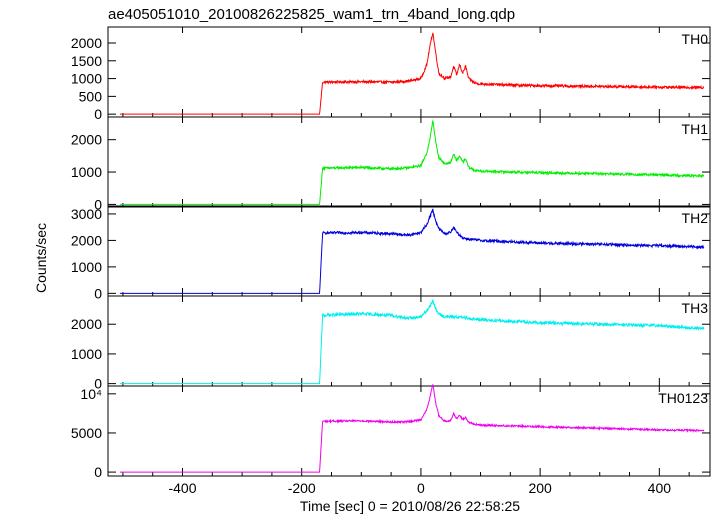 This screenshot has width=717, height=516. Describe the element at coordinates (302, 488) in the screenshot. I see `x-tick-label: -200` at that location.